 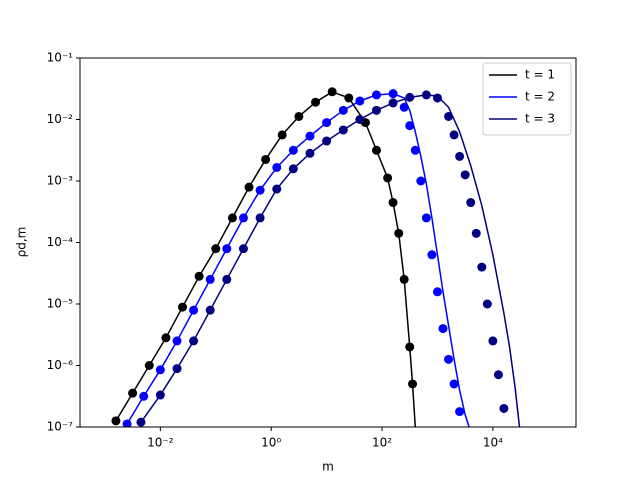 What do you see at coordinates (160, 443) in the screenshot?
I see `x-tick-label: 10⁻²` at bounding box center [160, 443].